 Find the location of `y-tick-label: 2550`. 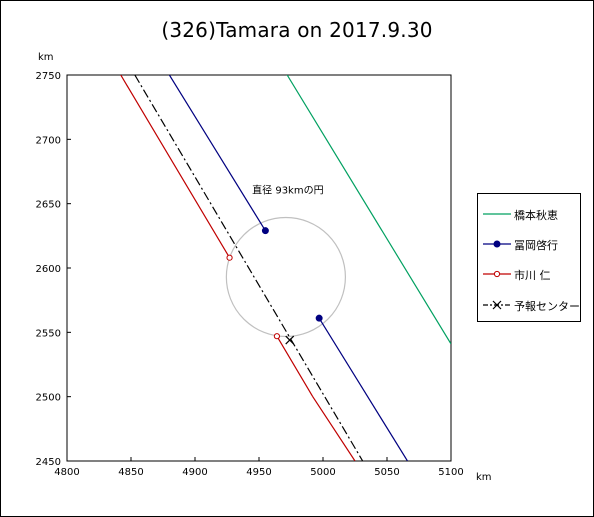

y-tick-label: 2550 is located at coordinates (48, 333).